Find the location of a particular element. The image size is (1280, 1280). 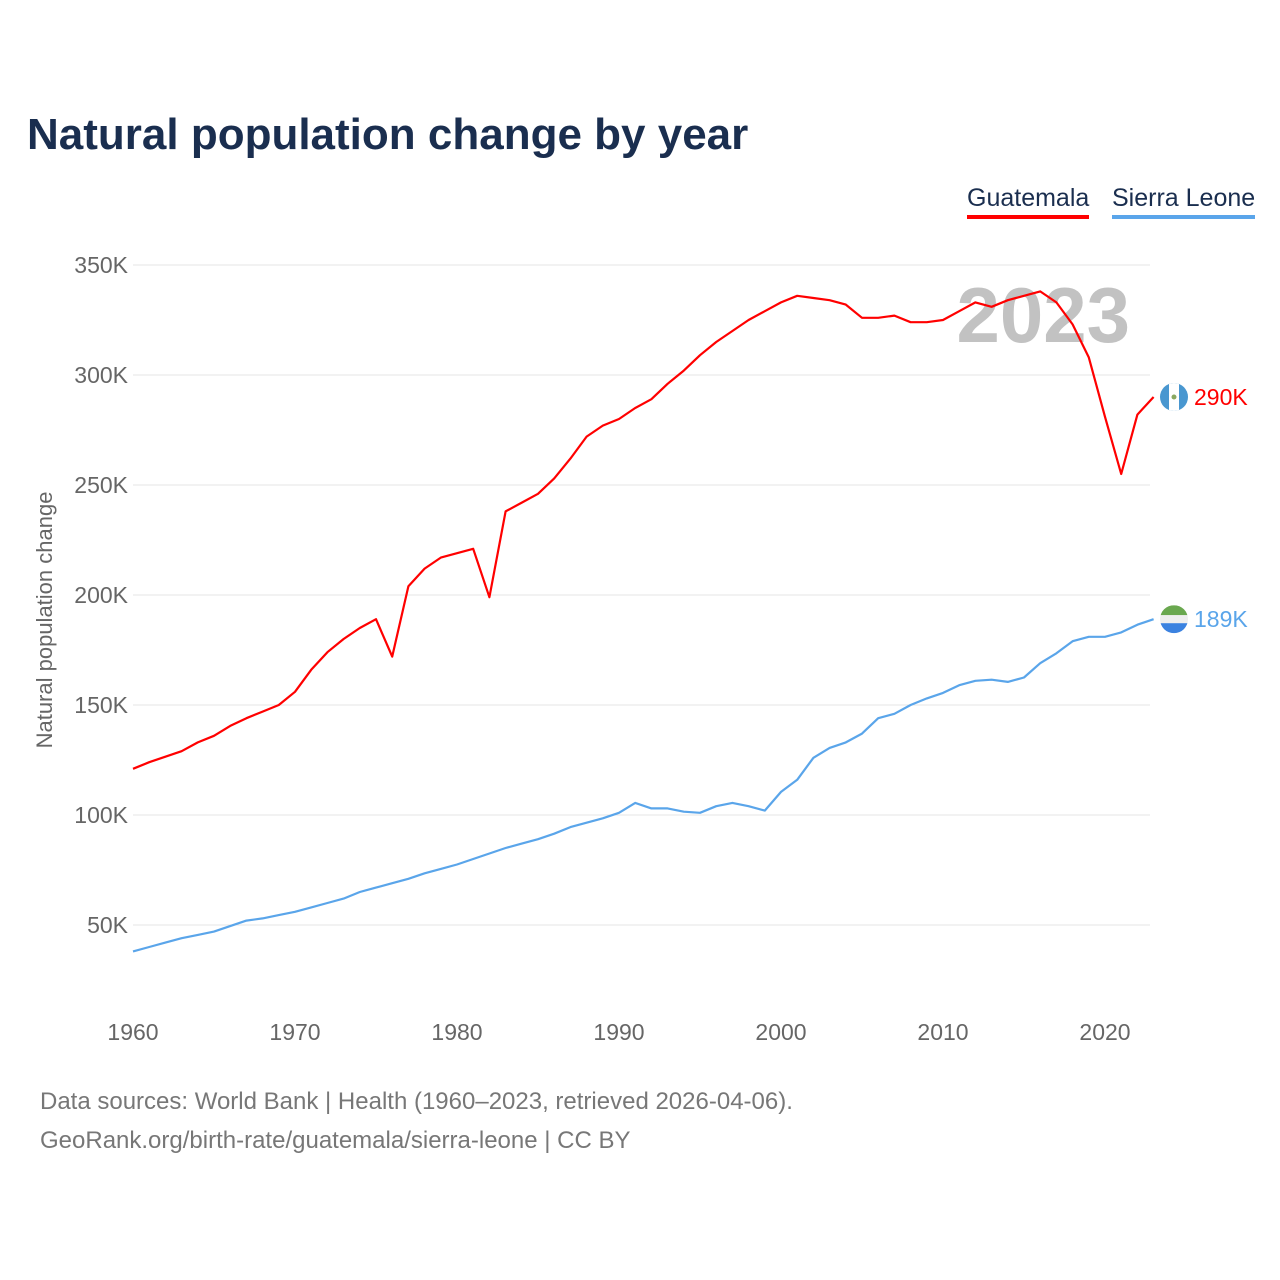

y-tick-label: 150K is located at coordinates (101, 705).